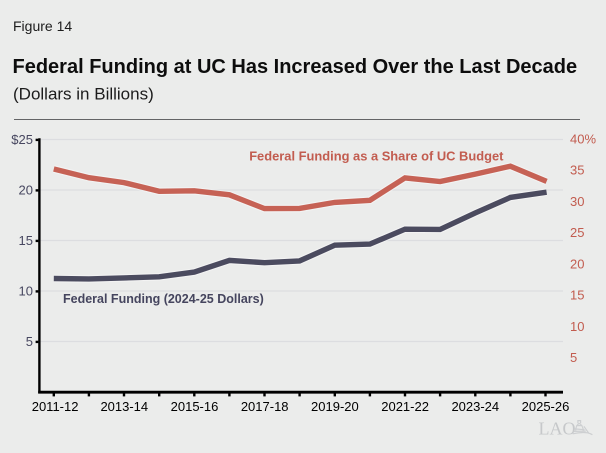 The height and width of the screenshot is (453, 606). What do you see at coordinates (577, 201) in the screenshot?
I see `svg-text: 30` at bounding box center [577, 201].